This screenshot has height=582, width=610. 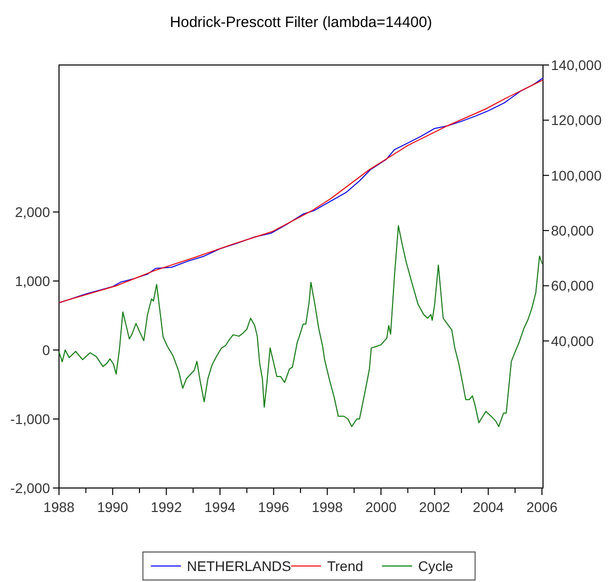 I want to click on legend-label: NETHERLANDS, so click(x=239, y=566).